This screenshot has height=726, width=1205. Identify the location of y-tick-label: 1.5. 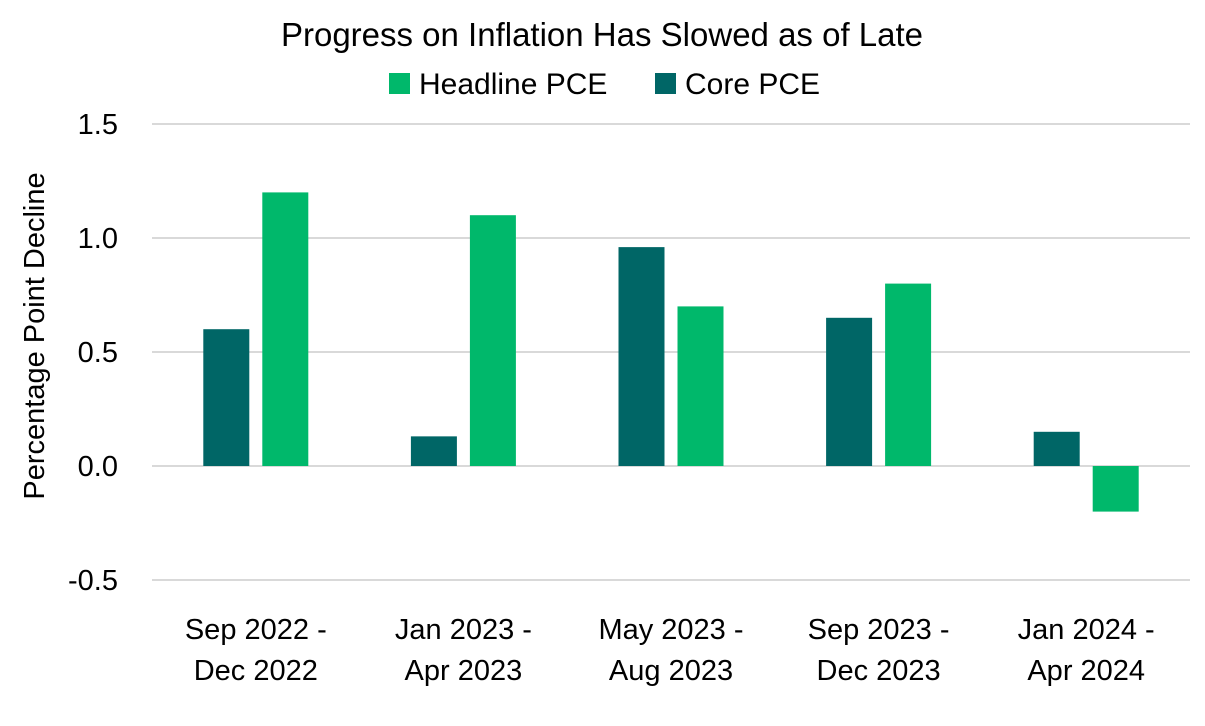
(98, 125).